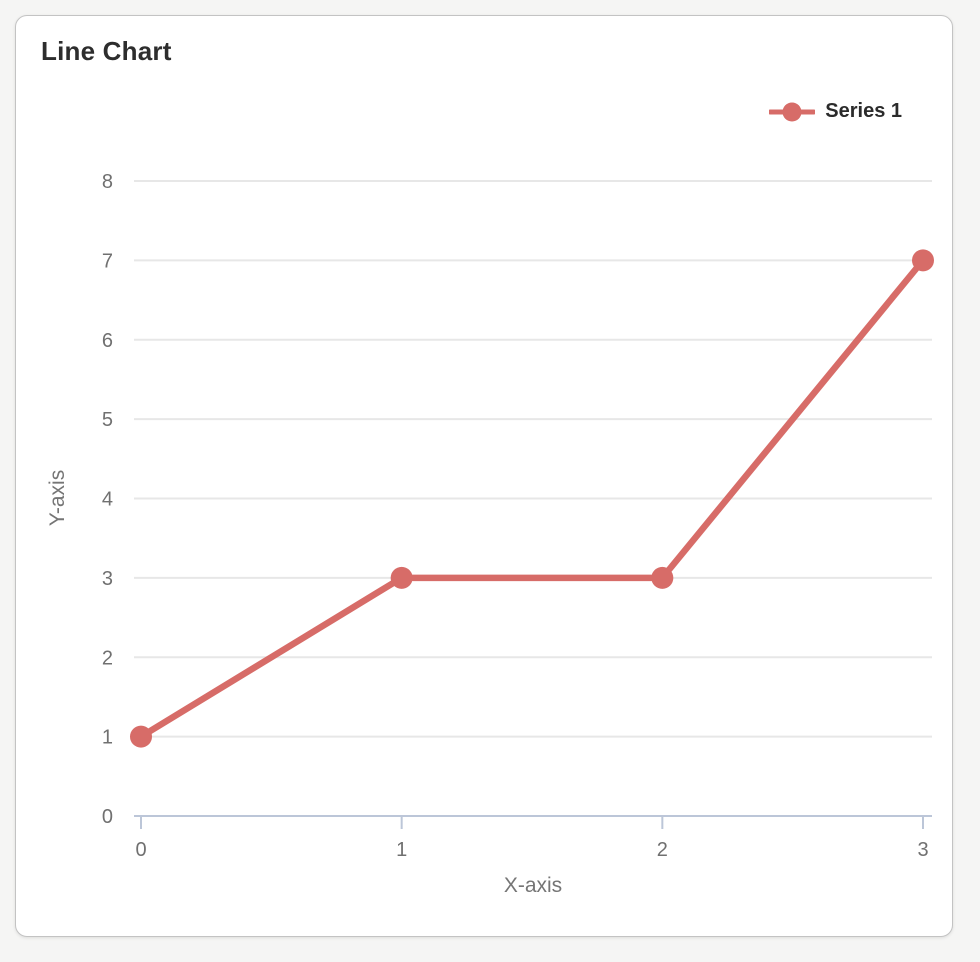 Image resolution: width=980 pixels, height=962 pixels. Describe the element at coordinates (923, 260) in the screenshot. I see `data-point-x3-y7` at that location.